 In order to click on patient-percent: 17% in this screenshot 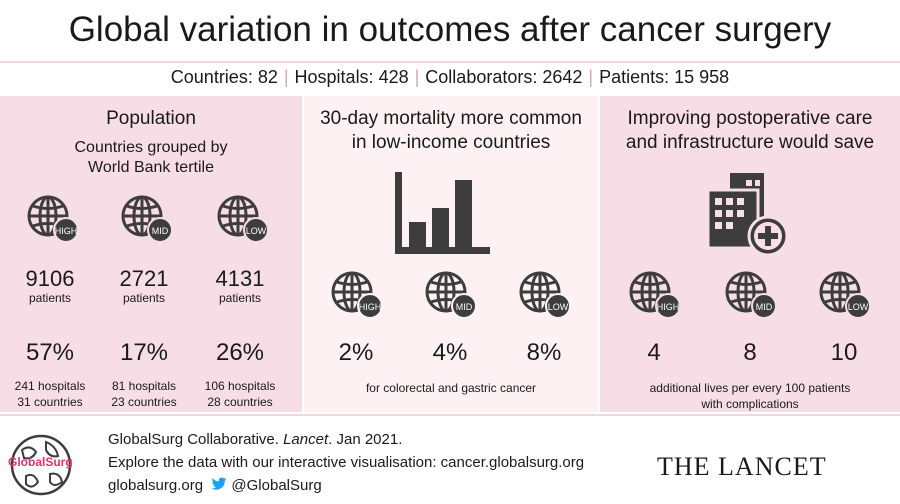, I will do `click(144, 352)`.